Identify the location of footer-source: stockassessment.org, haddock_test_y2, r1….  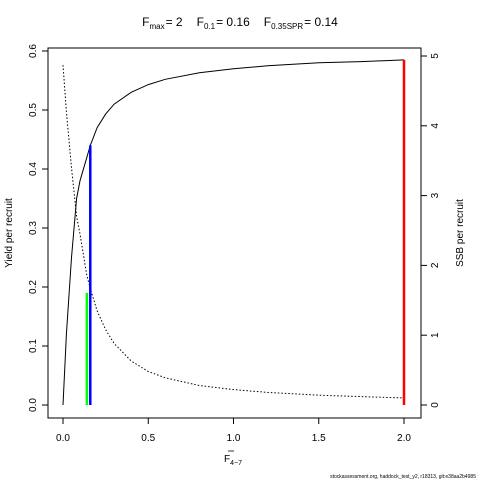
(403, 477).